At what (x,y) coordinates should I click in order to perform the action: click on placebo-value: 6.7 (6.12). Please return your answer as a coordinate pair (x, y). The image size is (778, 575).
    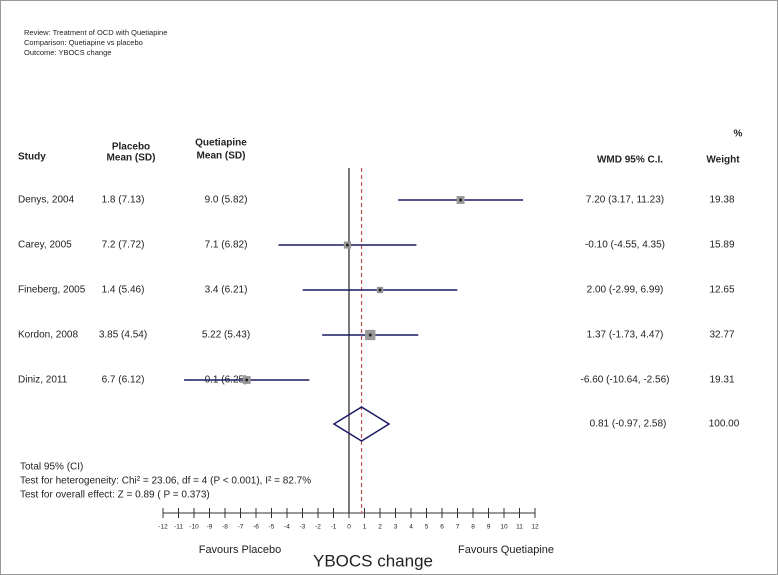
    Looking at the image, I should click on (123, 380).